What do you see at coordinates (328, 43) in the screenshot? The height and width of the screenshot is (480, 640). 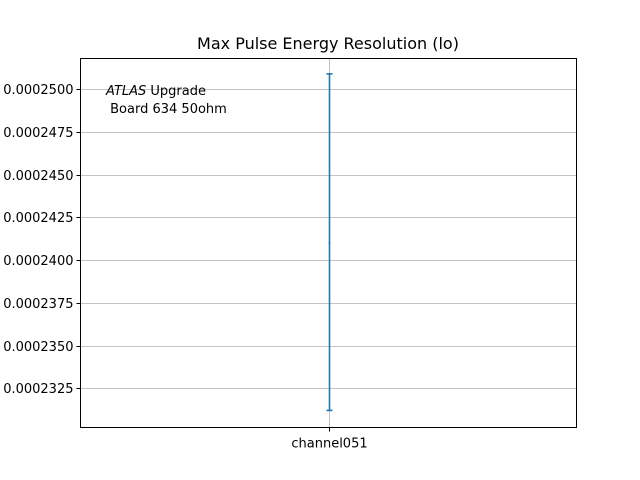 I see `chart-title: Max Pulse Energy Resolution (lo)` at bounding box center [328, 43].